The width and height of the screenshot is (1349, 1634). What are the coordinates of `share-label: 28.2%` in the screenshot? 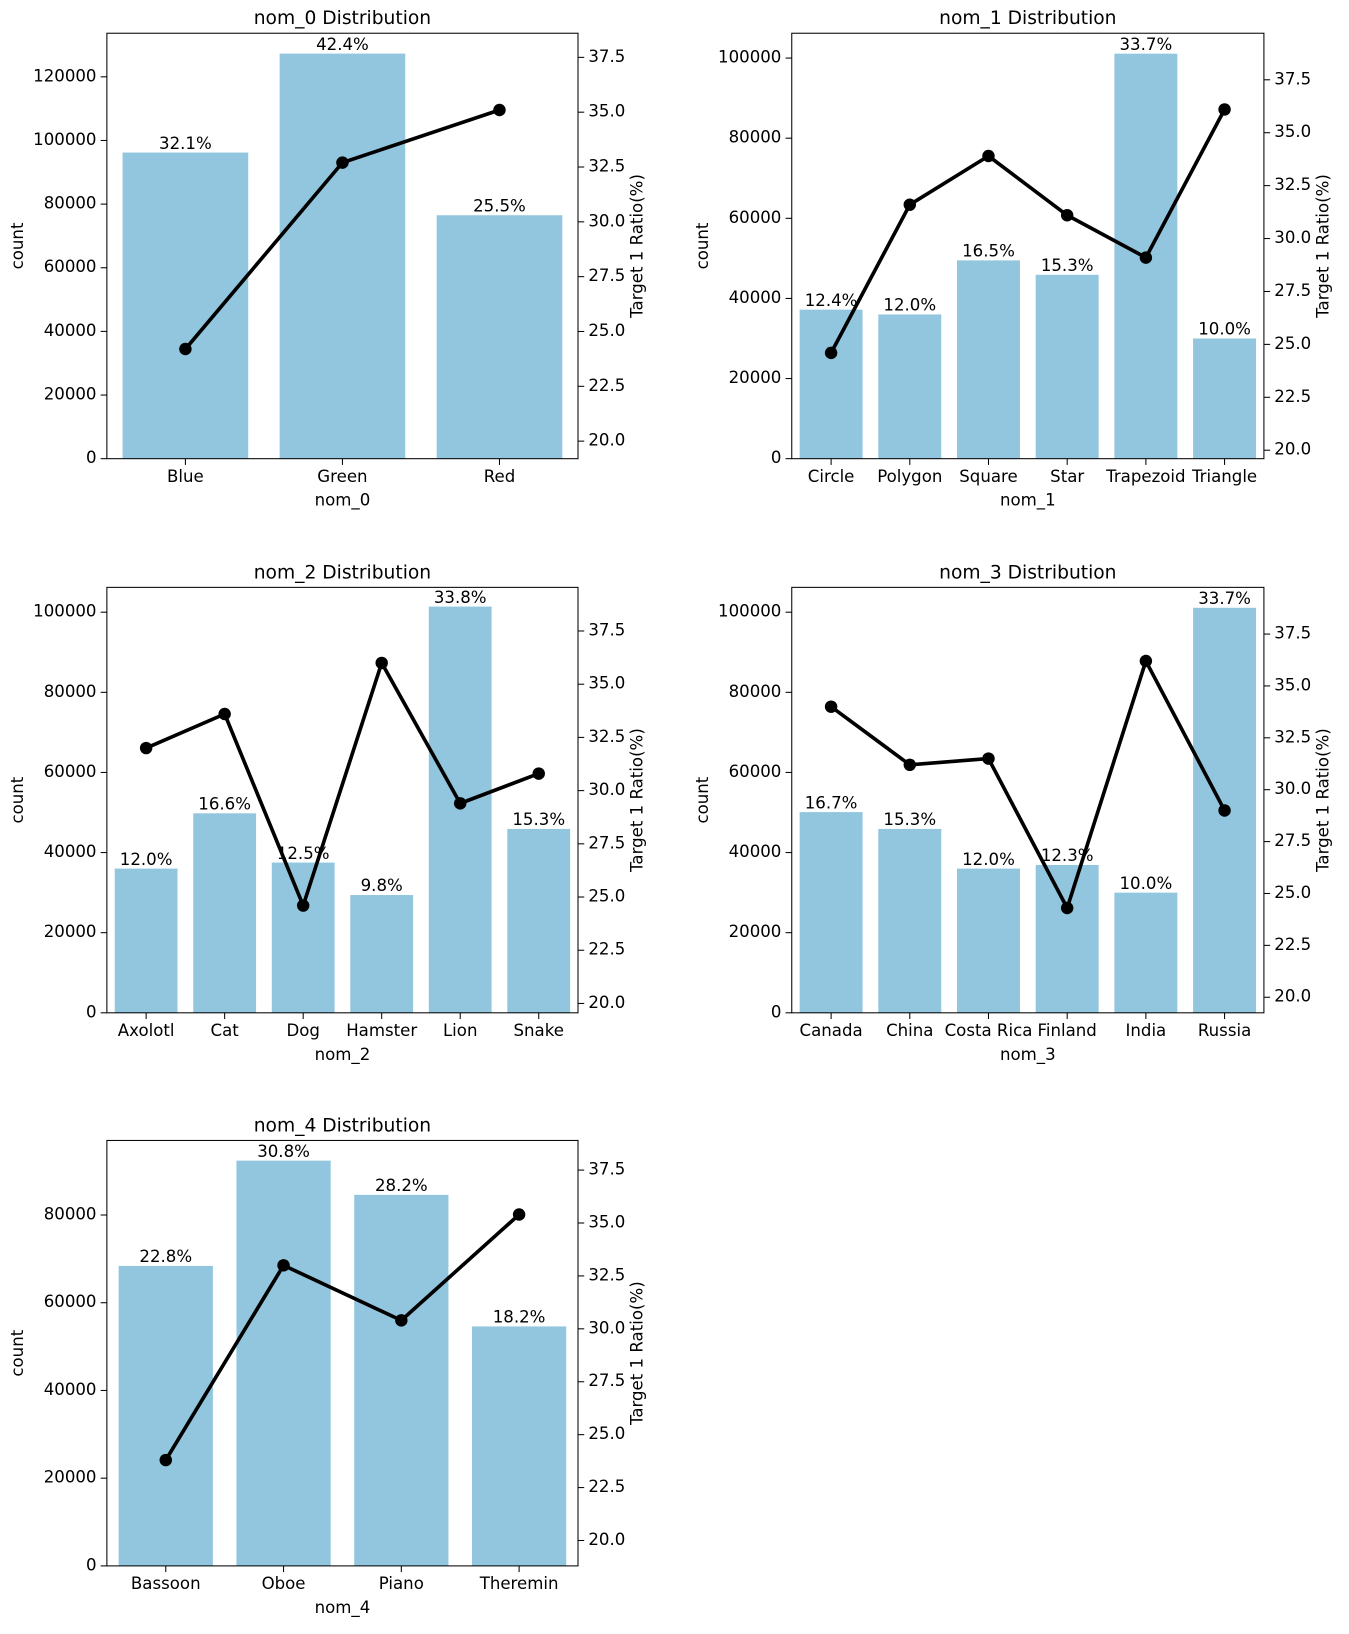 It's located at (401, 1185).